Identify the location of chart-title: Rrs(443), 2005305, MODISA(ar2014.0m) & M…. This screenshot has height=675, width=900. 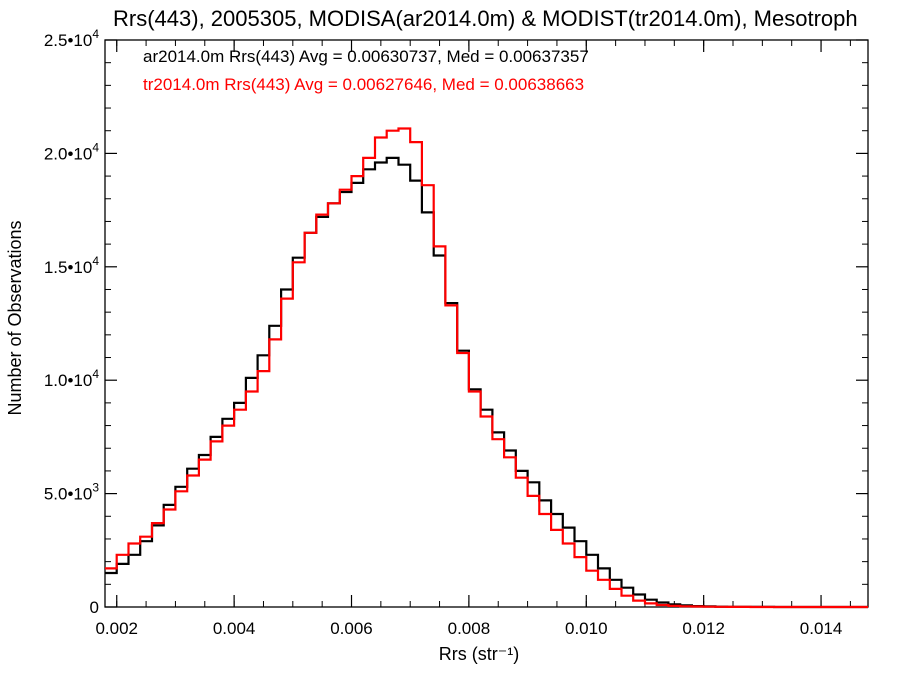
(485, 18).